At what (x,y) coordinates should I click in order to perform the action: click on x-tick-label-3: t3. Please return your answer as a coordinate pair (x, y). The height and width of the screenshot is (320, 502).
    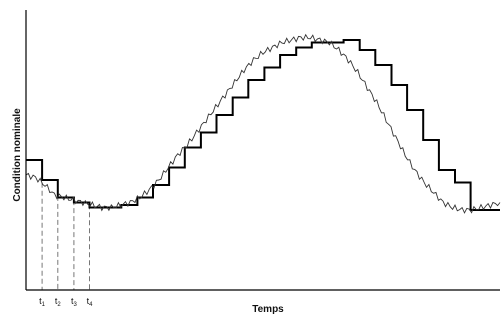
    Looking at the image, I should click on (74, 302).